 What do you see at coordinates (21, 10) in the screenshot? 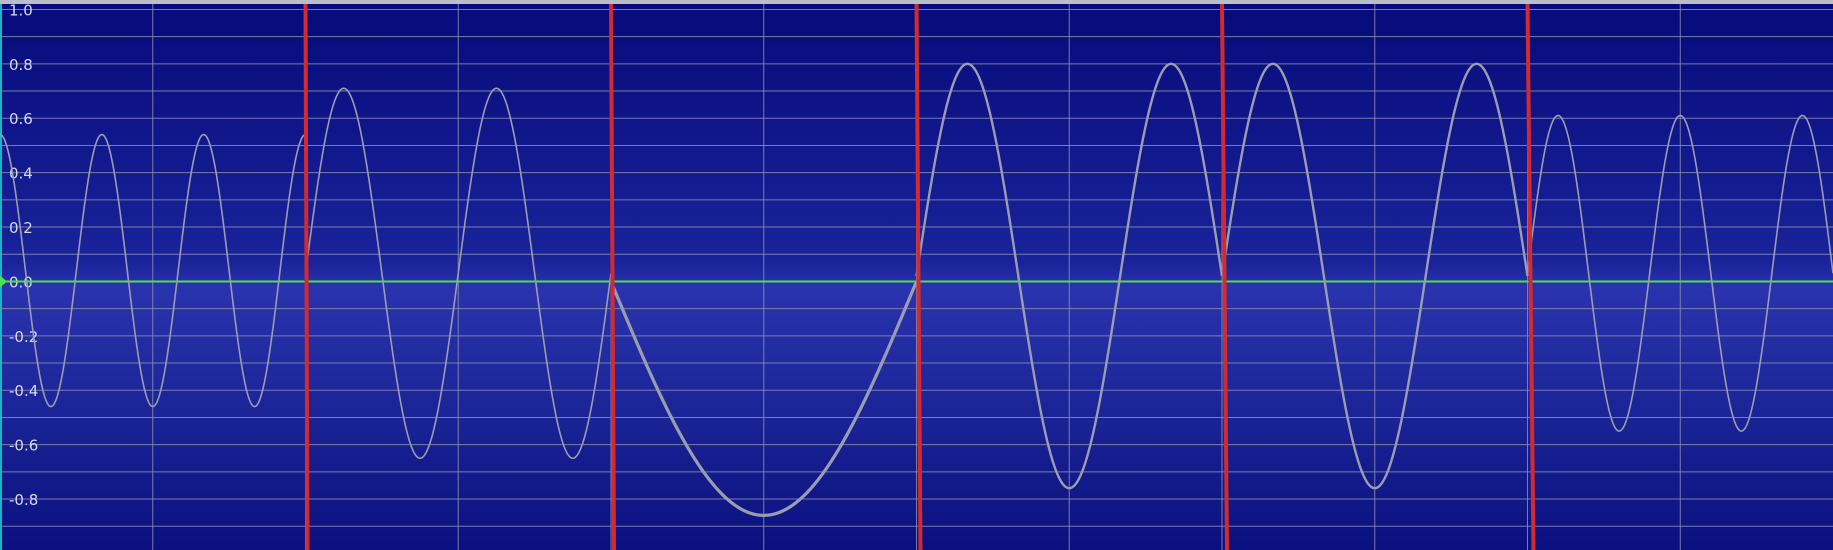
I see `y-tick-label: 1.0` at bounding box center [21, 10].